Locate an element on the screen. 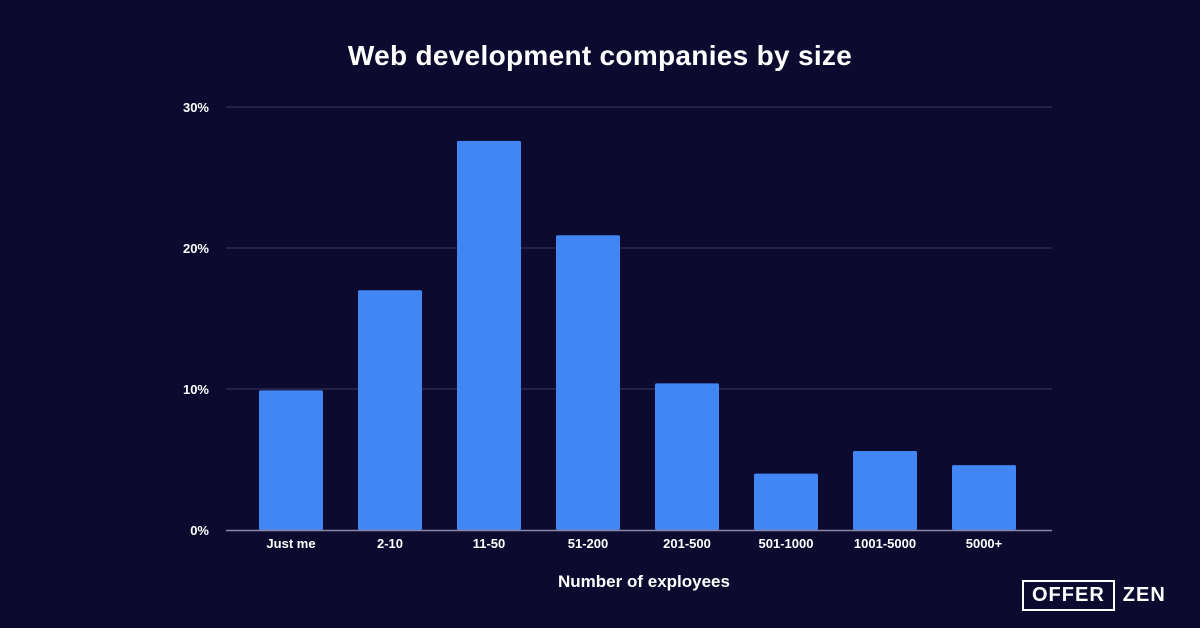 Image resolution: width=1200 pixels, height=628 pixels. logo-boxed-text: OFFER is located at coordinates (1068, 595).